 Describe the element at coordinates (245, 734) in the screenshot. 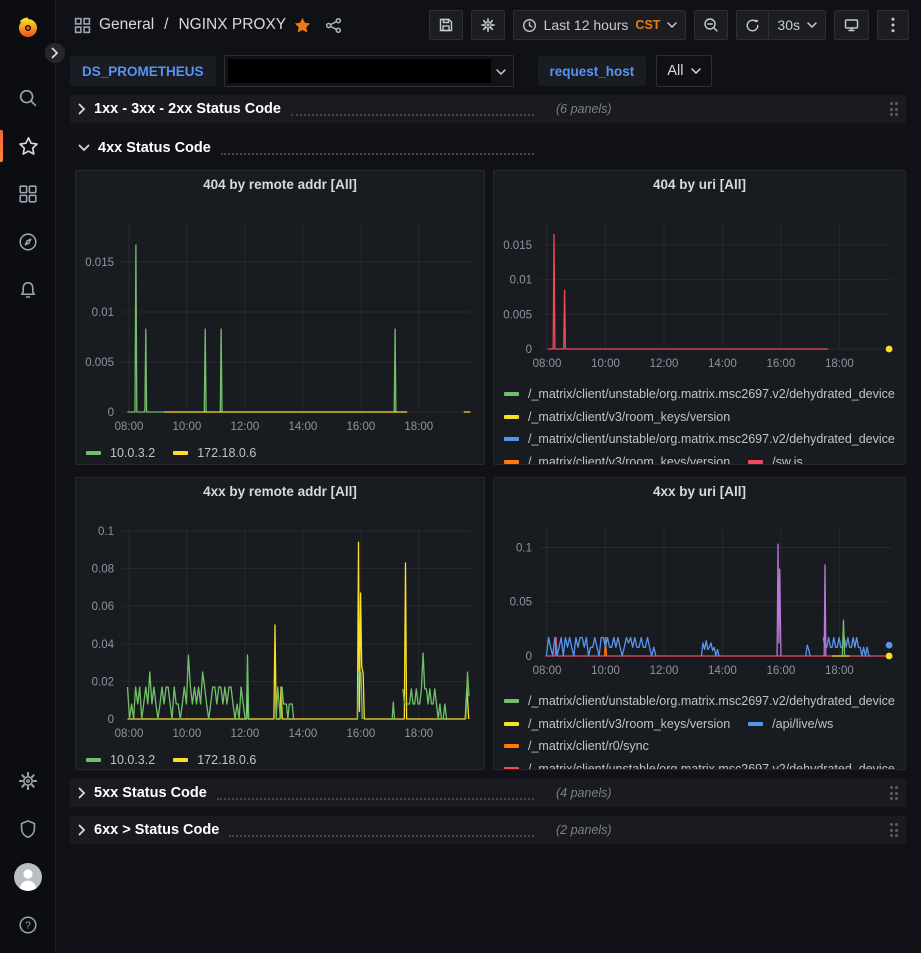

I see `svg-text: 12:00` at that location.